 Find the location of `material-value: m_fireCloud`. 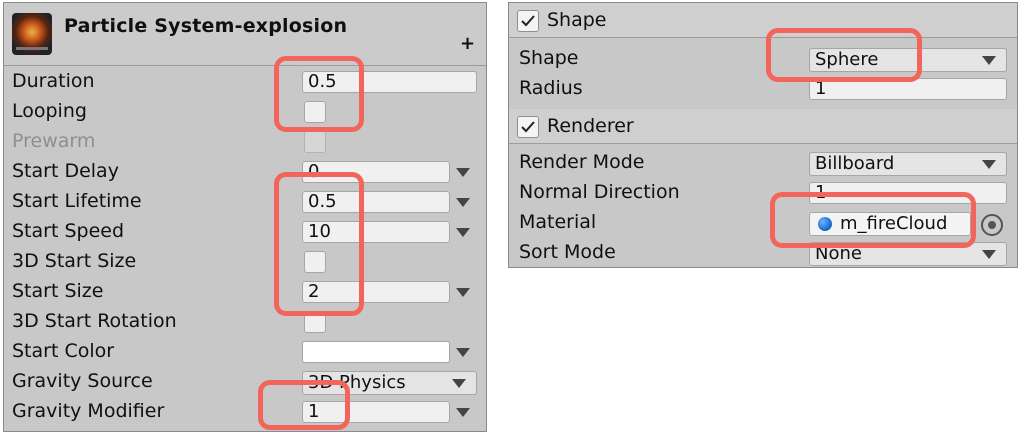

material-value: m_fireCloud is located at coordinates (894, 223).